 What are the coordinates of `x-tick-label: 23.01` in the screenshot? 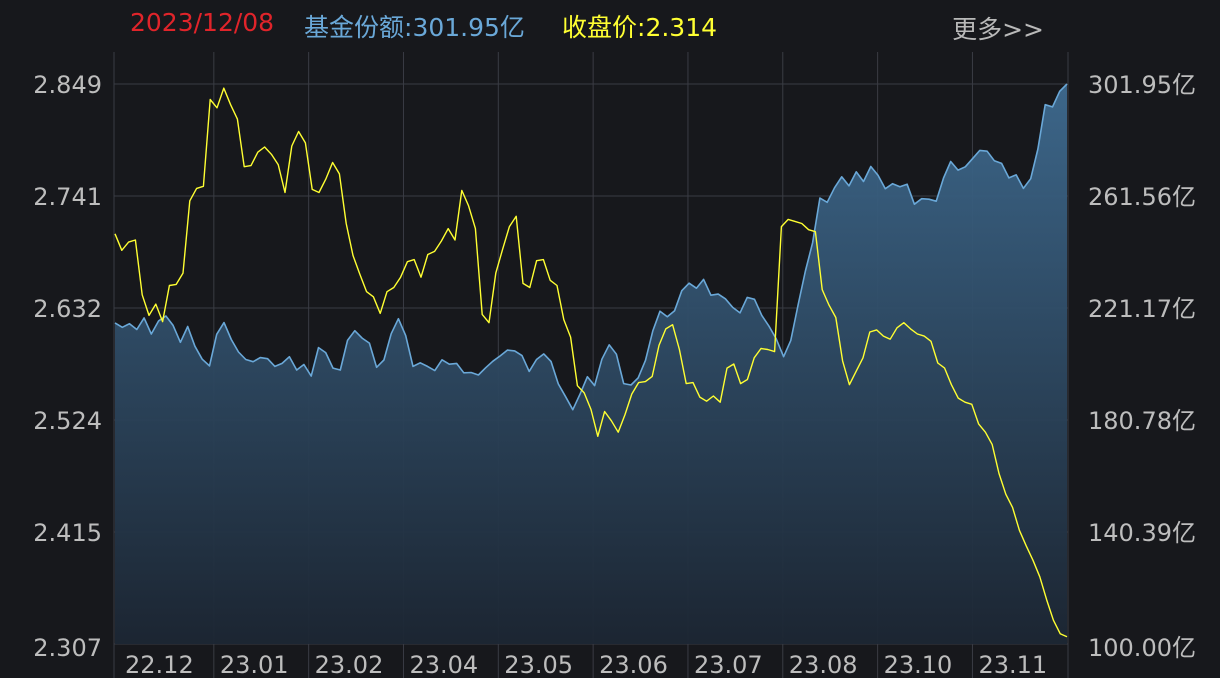 It's located at (254, 664).